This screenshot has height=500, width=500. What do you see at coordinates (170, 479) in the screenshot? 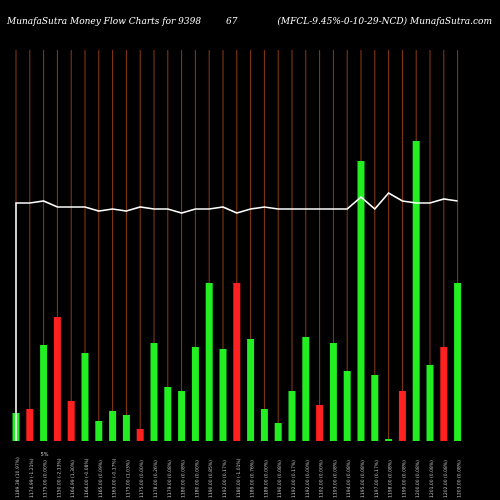
I see `x-tick-label: 1179.00 (0.08%)` at bounding box center [170, 479].